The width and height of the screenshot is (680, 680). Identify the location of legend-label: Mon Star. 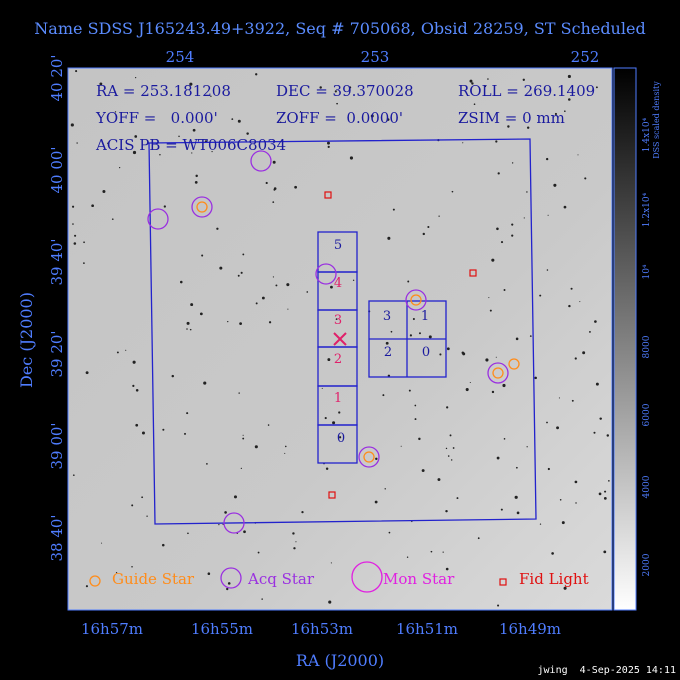
(419, 579).